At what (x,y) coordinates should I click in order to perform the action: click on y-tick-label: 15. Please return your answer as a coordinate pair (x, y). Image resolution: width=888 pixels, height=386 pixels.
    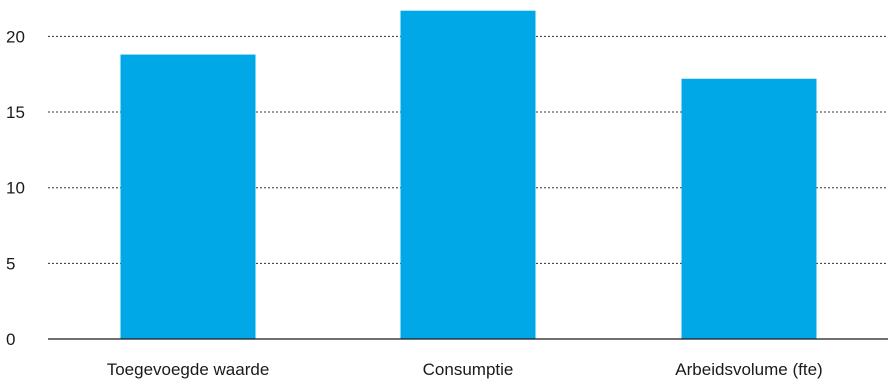
    Looking at the image, I should click on (15, 112).